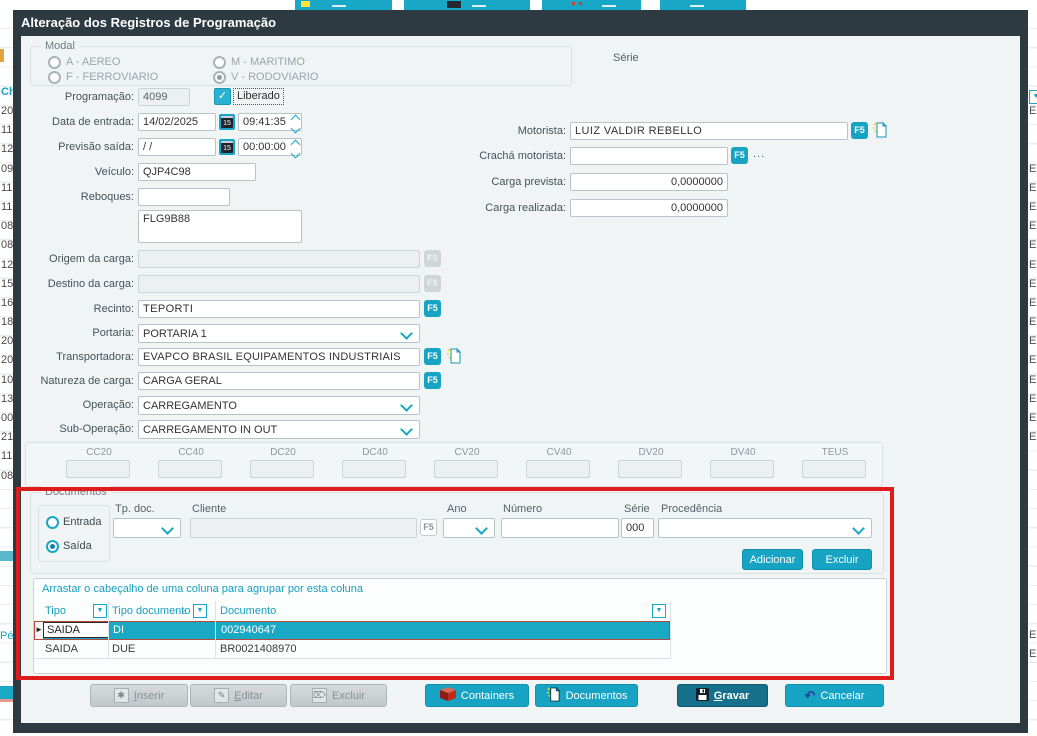 The width and height of the screenshot is (1037, 736). Describe the element at coordinates (524, 23) in the screenshot. I see `dialog-titlebar: Alteração dos Registros de Programação` at that location.